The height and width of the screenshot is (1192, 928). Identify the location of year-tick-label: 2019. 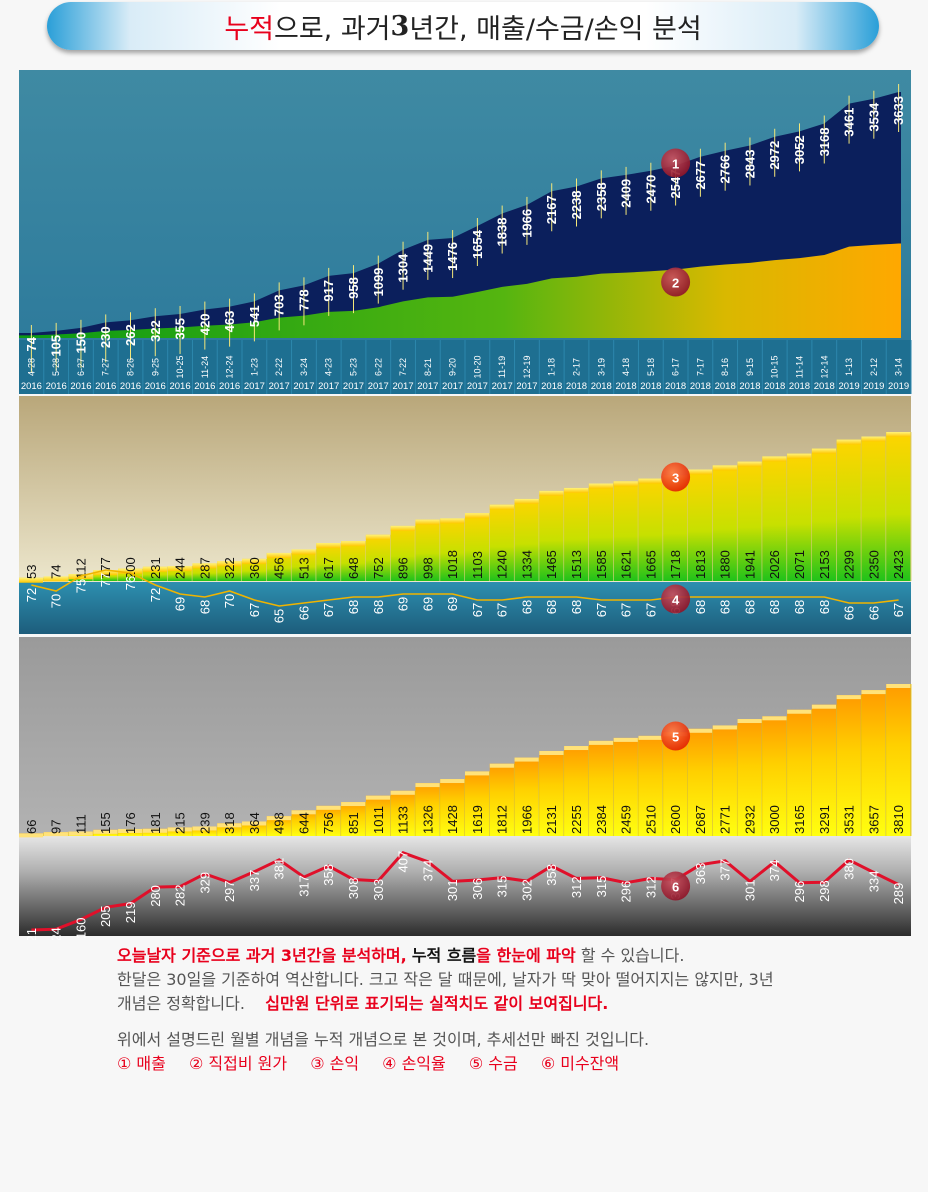
(848, 386).